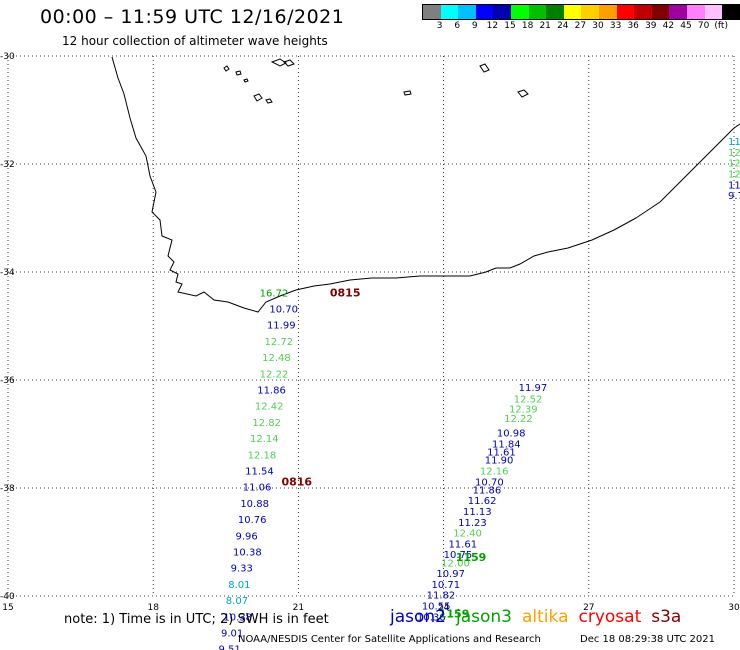 The height and width of the screenshot is (650, 740). Describe the element at coordinates (298, 608) in the screenshot. I see `longitude-tick-label: 21` at that location.